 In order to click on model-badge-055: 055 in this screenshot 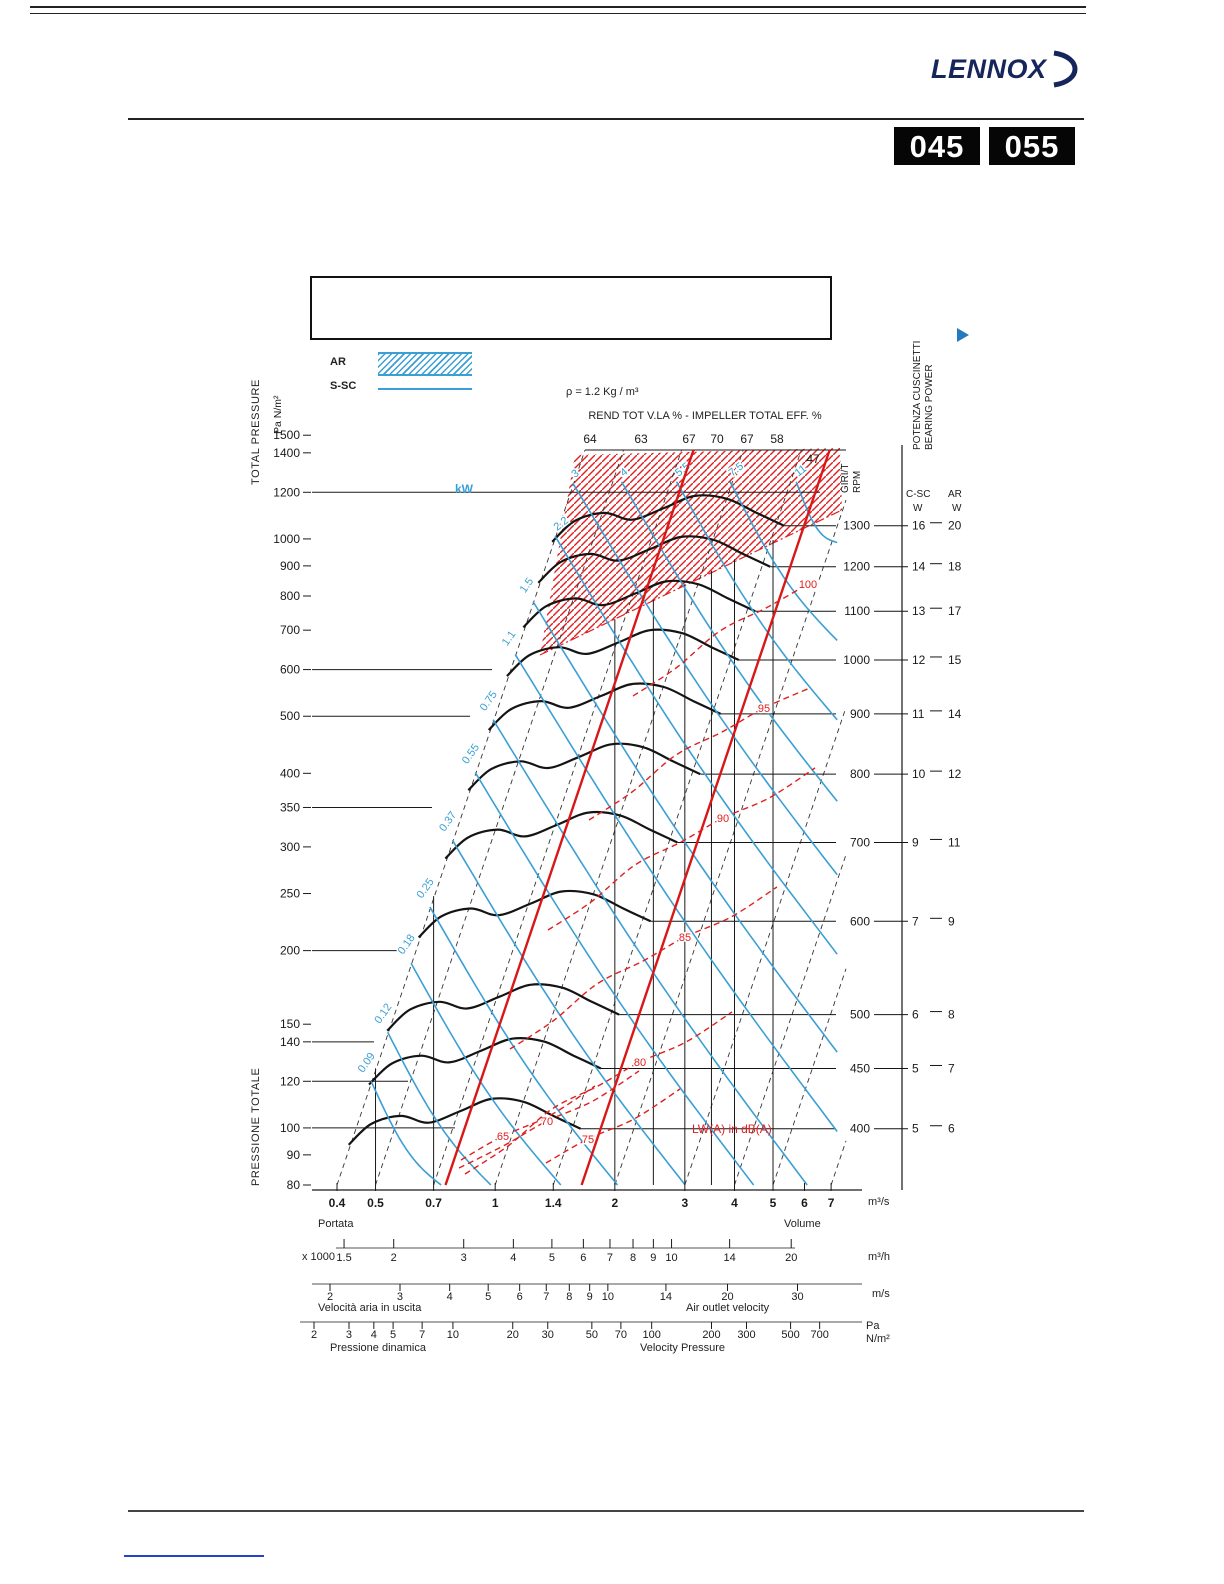, I will do `click(1032, 146)`.